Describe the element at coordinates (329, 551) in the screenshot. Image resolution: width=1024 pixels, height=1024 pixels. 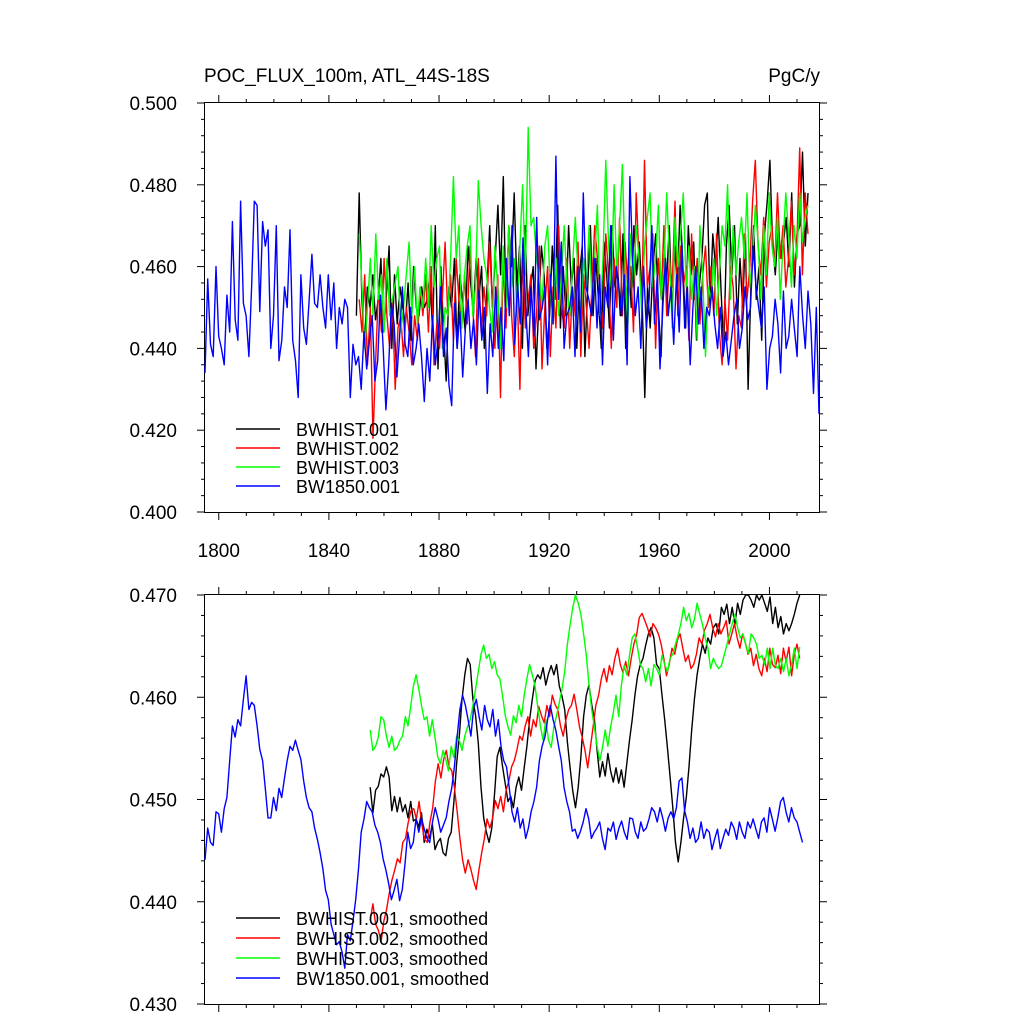
I see `x-tick-label: 1840` at that location.